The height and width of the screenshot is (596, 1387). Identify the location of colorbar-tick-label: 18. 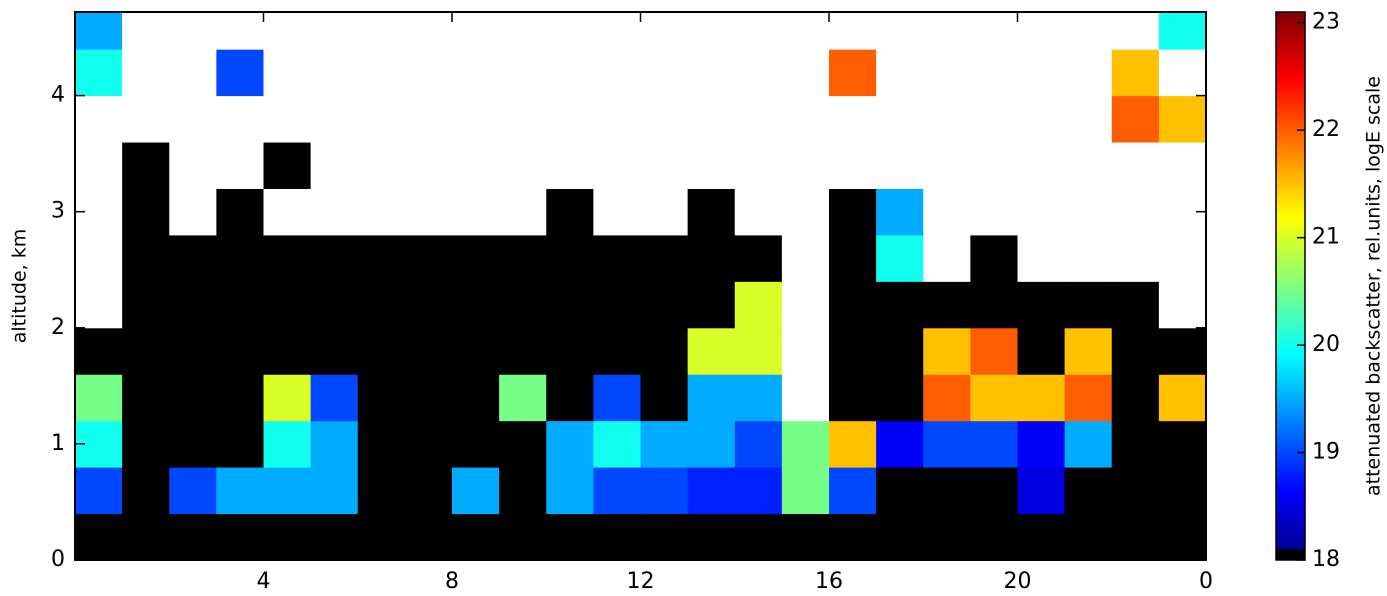
(1326, 559).